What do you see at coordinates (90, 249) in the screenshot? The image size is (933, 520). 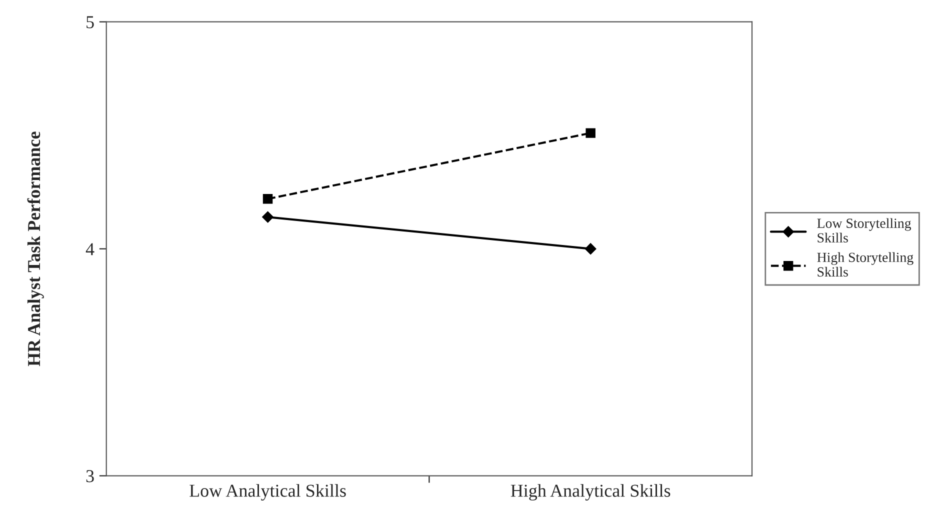 I see `y-tick-label: 4` at bounding box center [90, 249].